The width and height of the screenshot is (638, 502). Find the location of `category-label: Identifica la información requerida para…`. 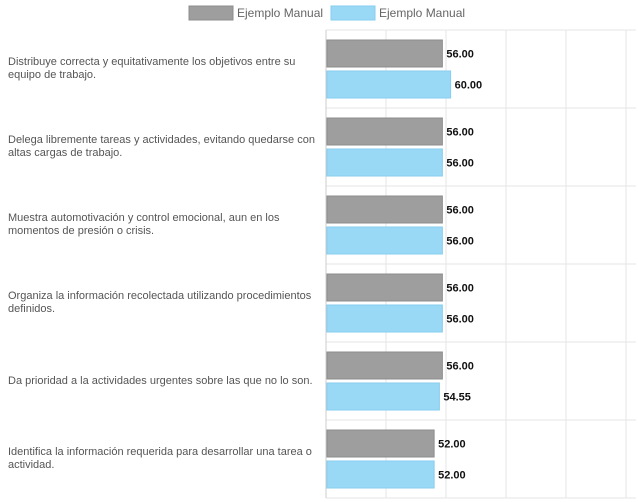

category-label: Identifica la información requerida para… is located at coordinates (160, 458).